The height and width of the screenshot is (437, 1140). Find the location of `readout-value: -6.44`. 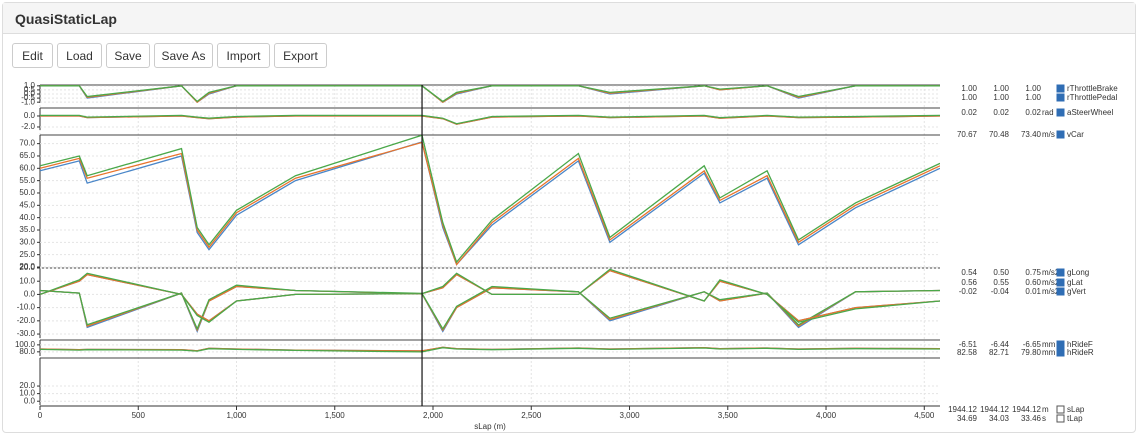

readout-value: -6.44 is located at coordinates (1000, 344).